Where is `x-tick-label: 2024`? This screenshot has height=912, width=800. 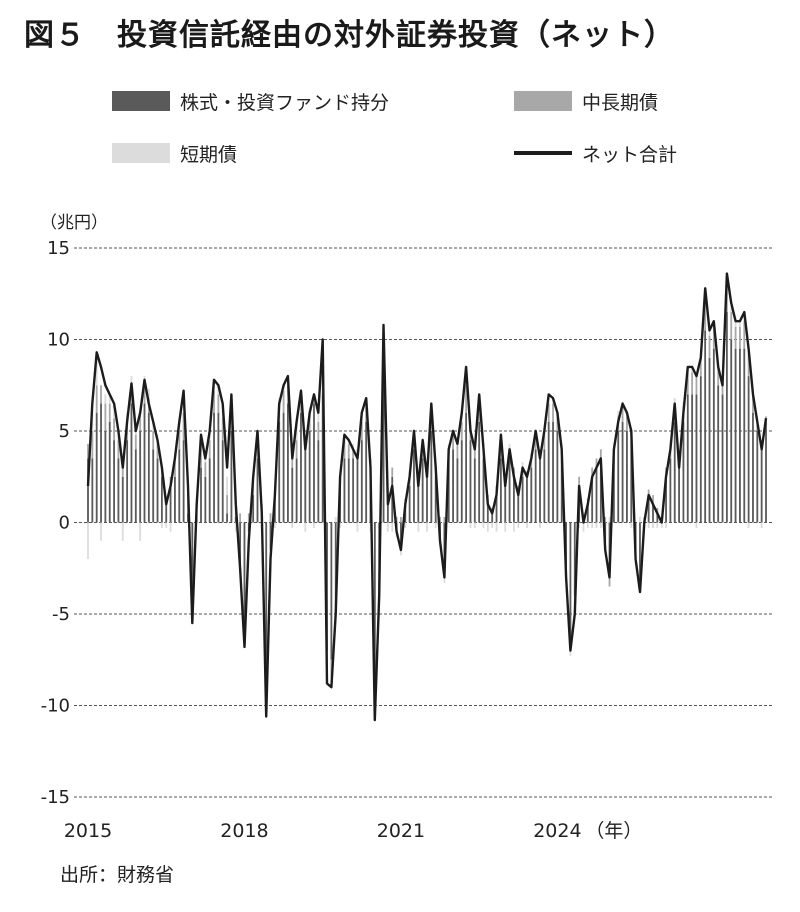 x-tick-label: 2024 is located at coordinates (557, 831).